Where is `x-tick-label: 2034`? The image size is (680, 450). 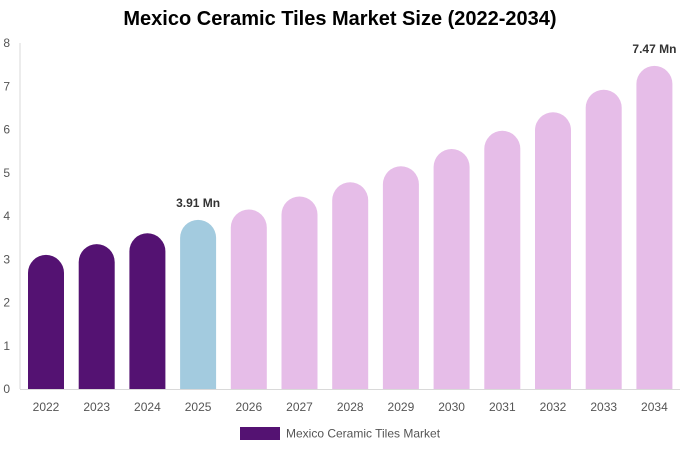
x-tick-label: 2034 is located at coordinates (654, 407).